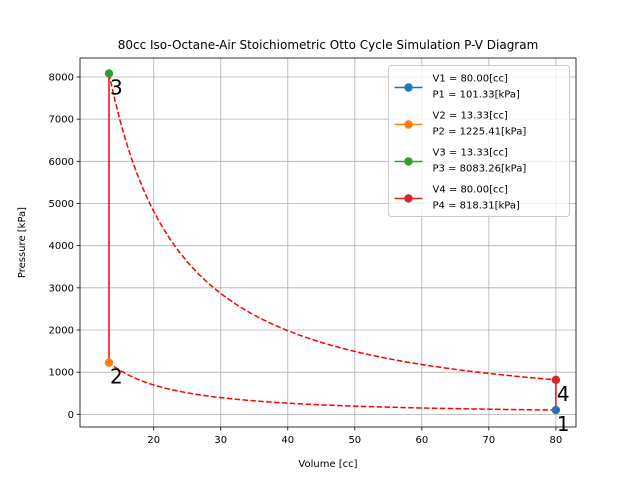 The image size is (640, 480). Describe the element at coordinates (61, 331) in the screenshot. I see `y-tick-label: 2000` at that location.